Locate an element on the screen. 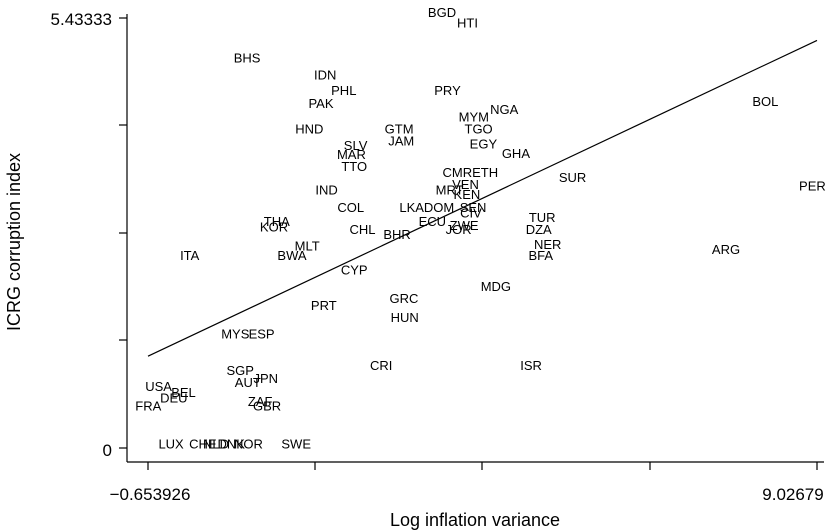 The width and height of the screenshot is (836, 532). y-axis-label: ICRG corruption index is located at coordinates (14, 242).